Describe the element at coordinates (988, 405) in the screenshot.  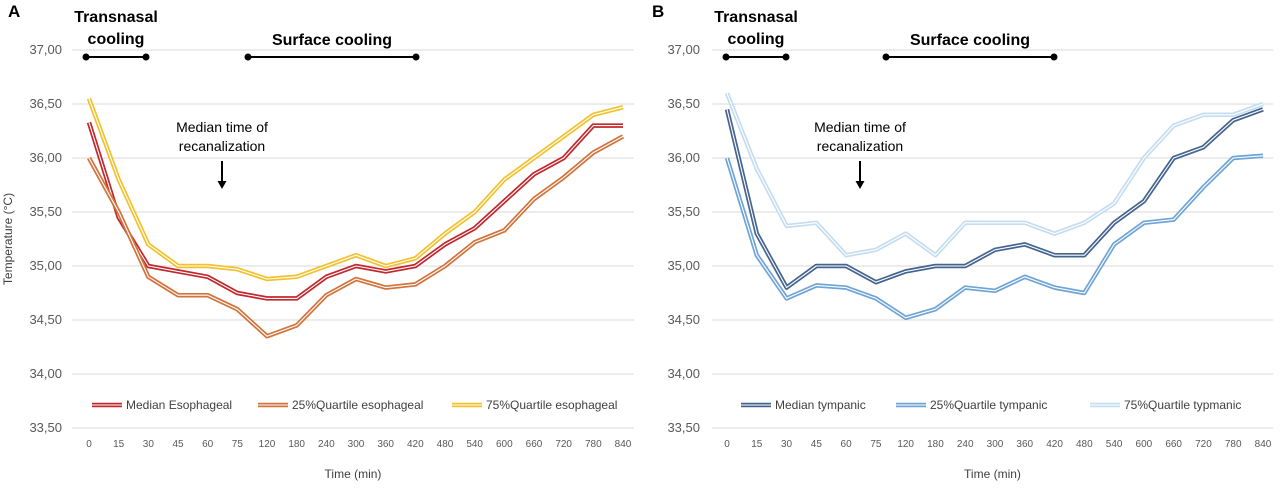
I see `legend-label: 25%Quartile tympanic` at that location.